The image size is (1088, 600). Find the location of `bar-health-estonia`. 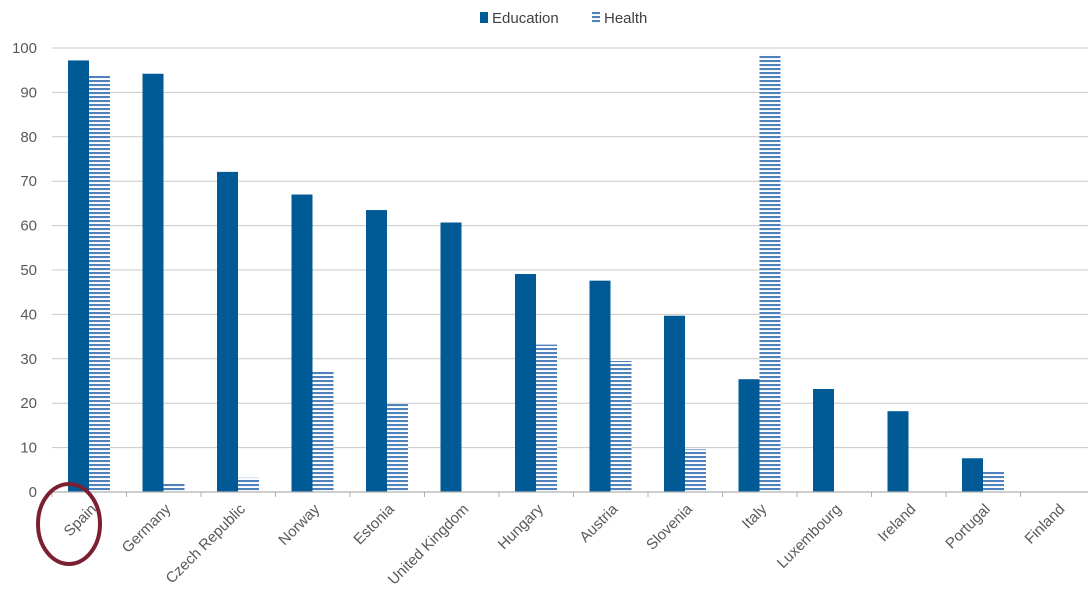

bar-health-estonia is located at coordinates (397, 447).